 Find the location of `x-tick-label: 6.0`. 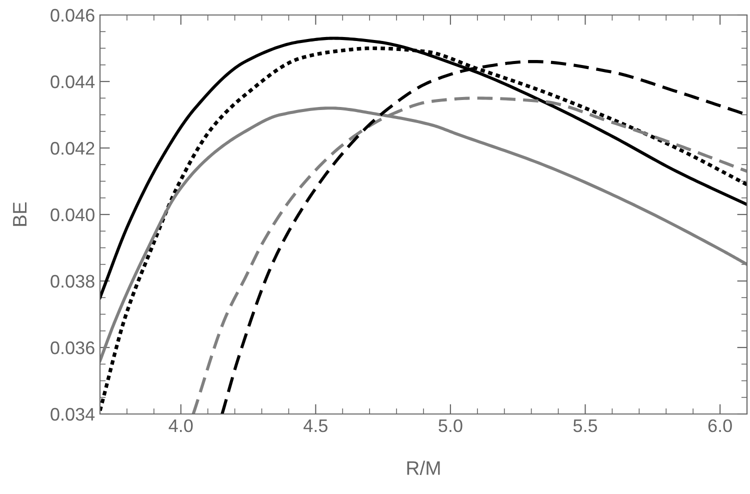

x-tick-label: 6.0 is located at coordinates (720, 425).